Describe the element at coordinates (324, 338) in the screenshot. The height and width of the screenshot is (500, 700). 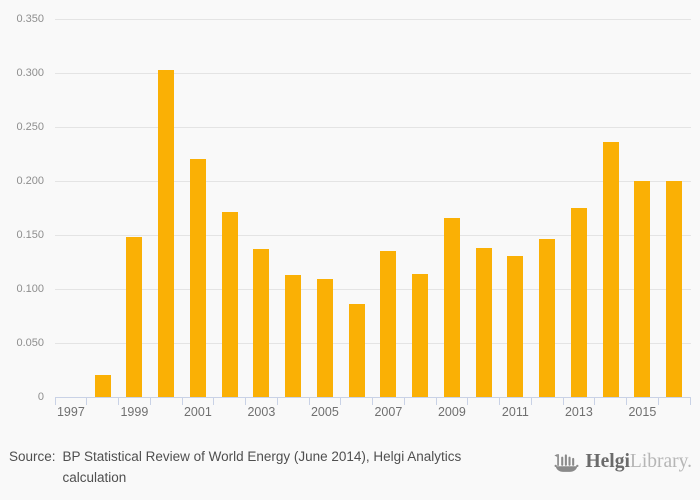
I see `bar-2005` at that location.